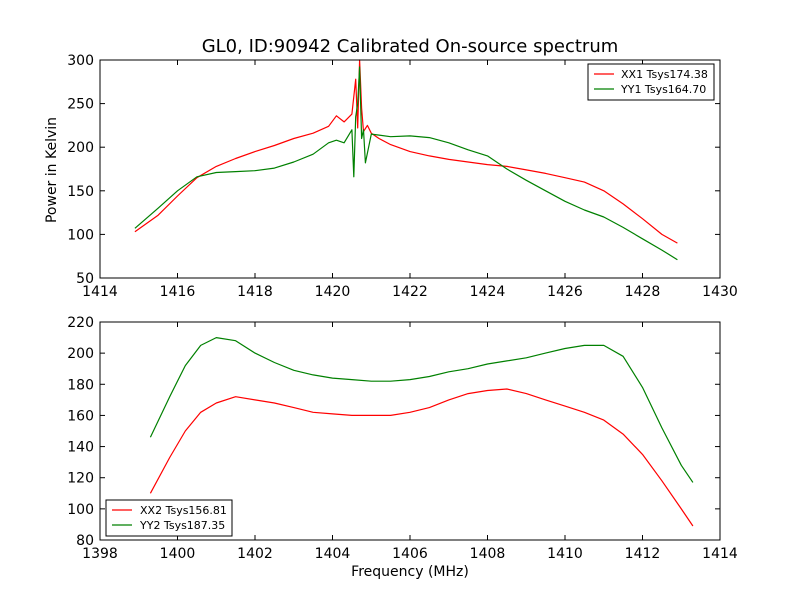  I want to click on top-legend: XX1 Tsys174.38 YY1 Tsys164.70, so click(651, 82).